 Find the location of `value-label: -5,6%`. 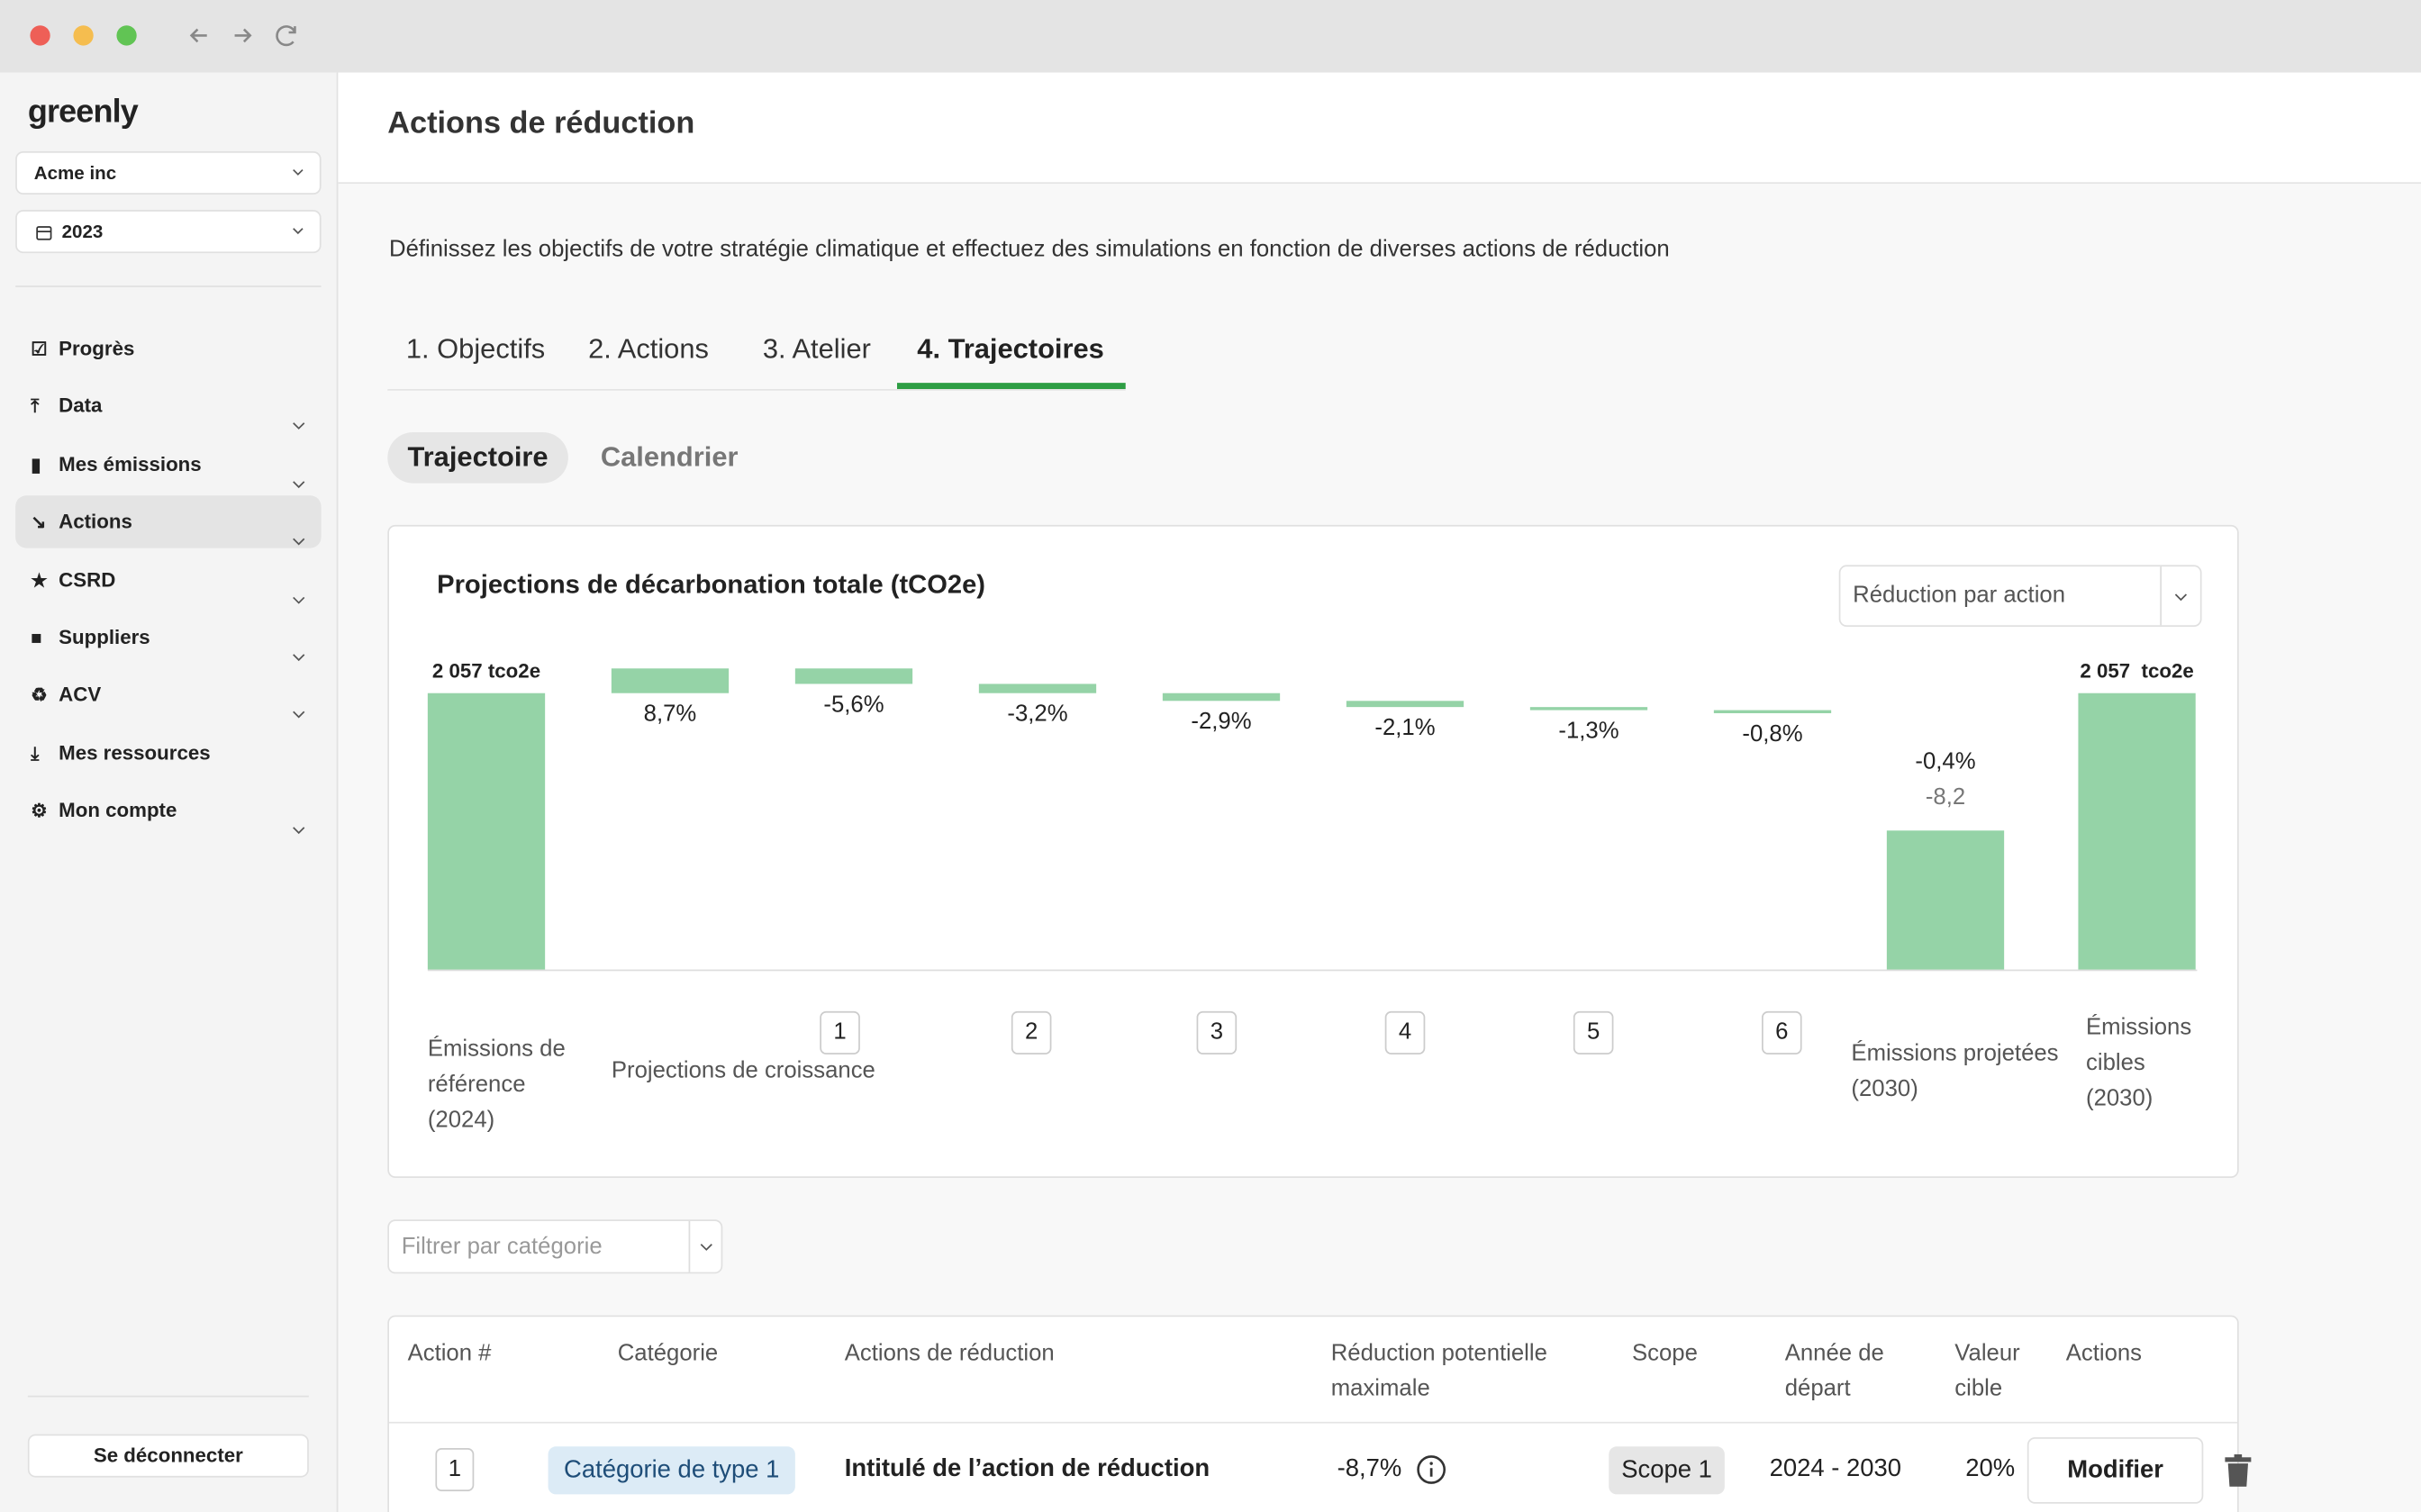

value-label: -5,6% is located at coordinates (854, 705).